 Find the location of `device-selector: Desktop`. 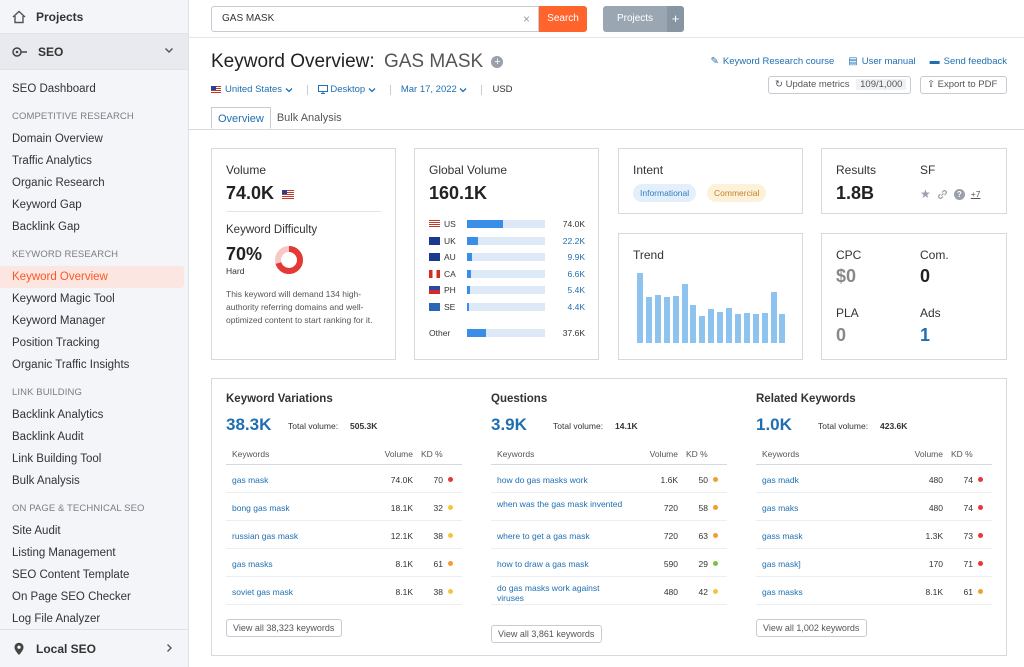

device-selector: Desktop is located at coordinates (346, 89).